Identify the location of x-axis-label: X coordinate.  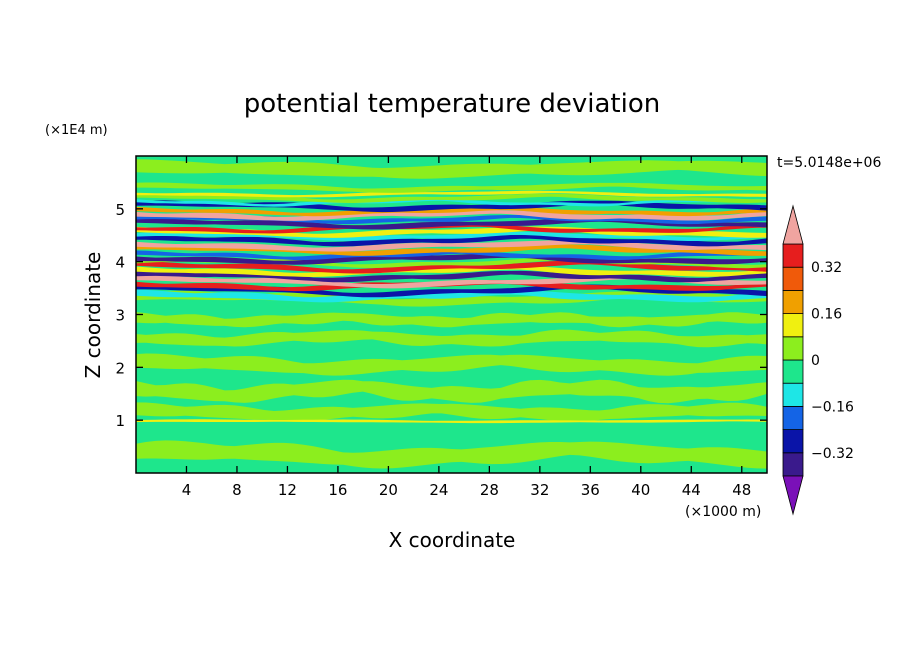
(452, 540).